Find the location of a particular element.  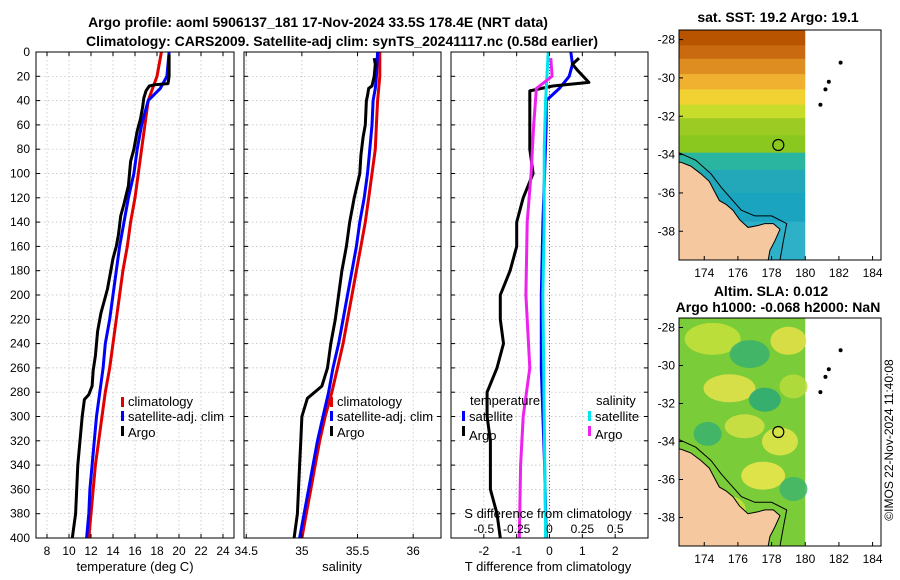

salinity-legend: climatology satellite-adj. clim Argo is located at coordinates (381, 417).